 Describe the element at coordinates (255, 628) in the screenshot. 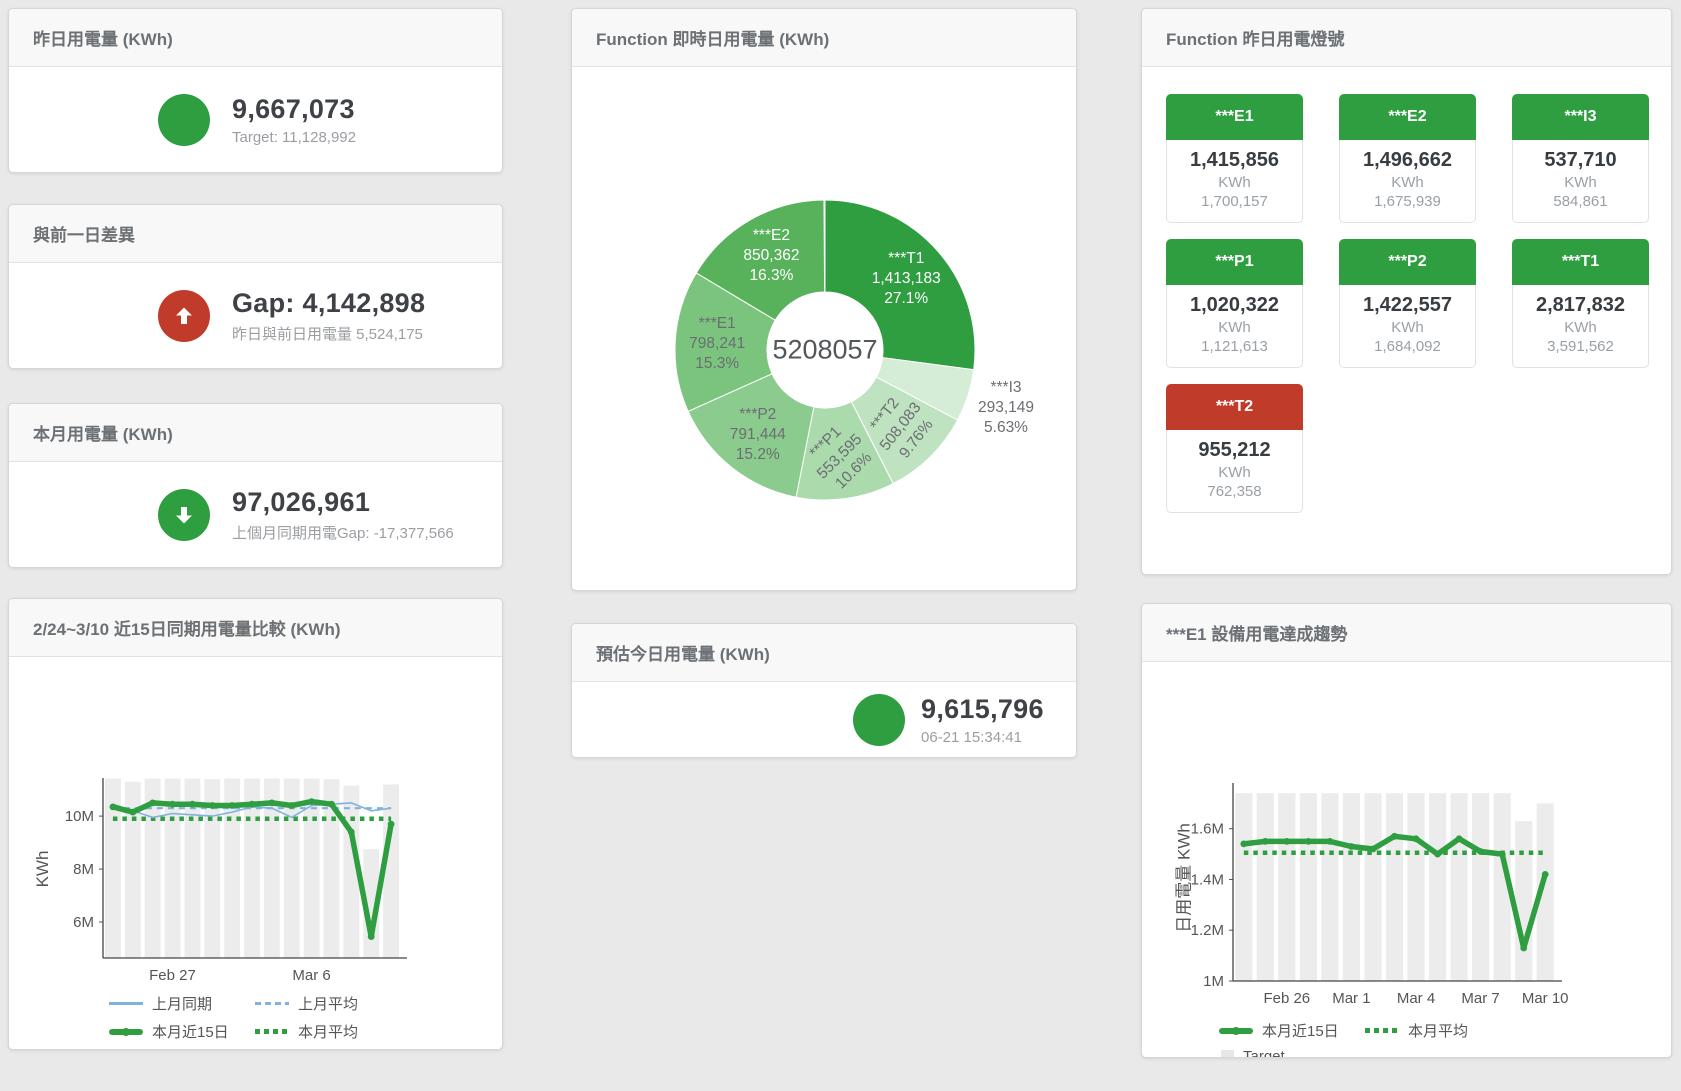

I see `card-title: 2/24~3/10 近15日同期用電量比較 (KWh)` at that location.